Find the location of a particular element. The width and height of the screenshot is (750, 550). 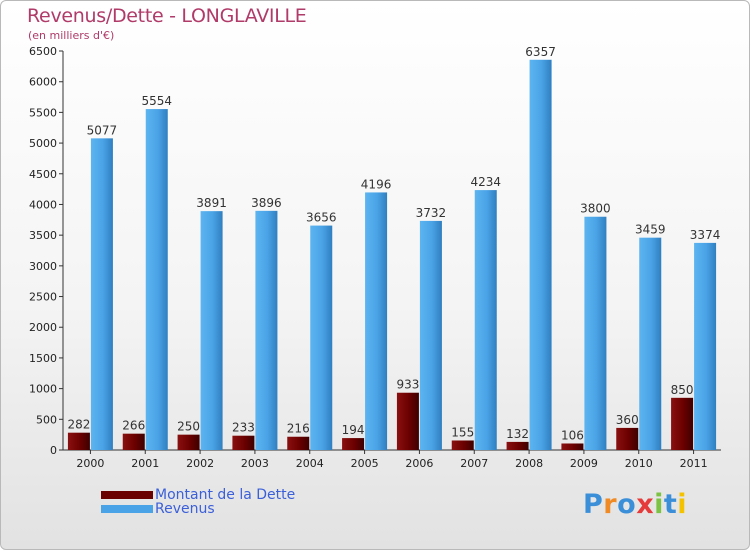

data-label-revenus-2002: 3891 is located at coordinates (211, 203).